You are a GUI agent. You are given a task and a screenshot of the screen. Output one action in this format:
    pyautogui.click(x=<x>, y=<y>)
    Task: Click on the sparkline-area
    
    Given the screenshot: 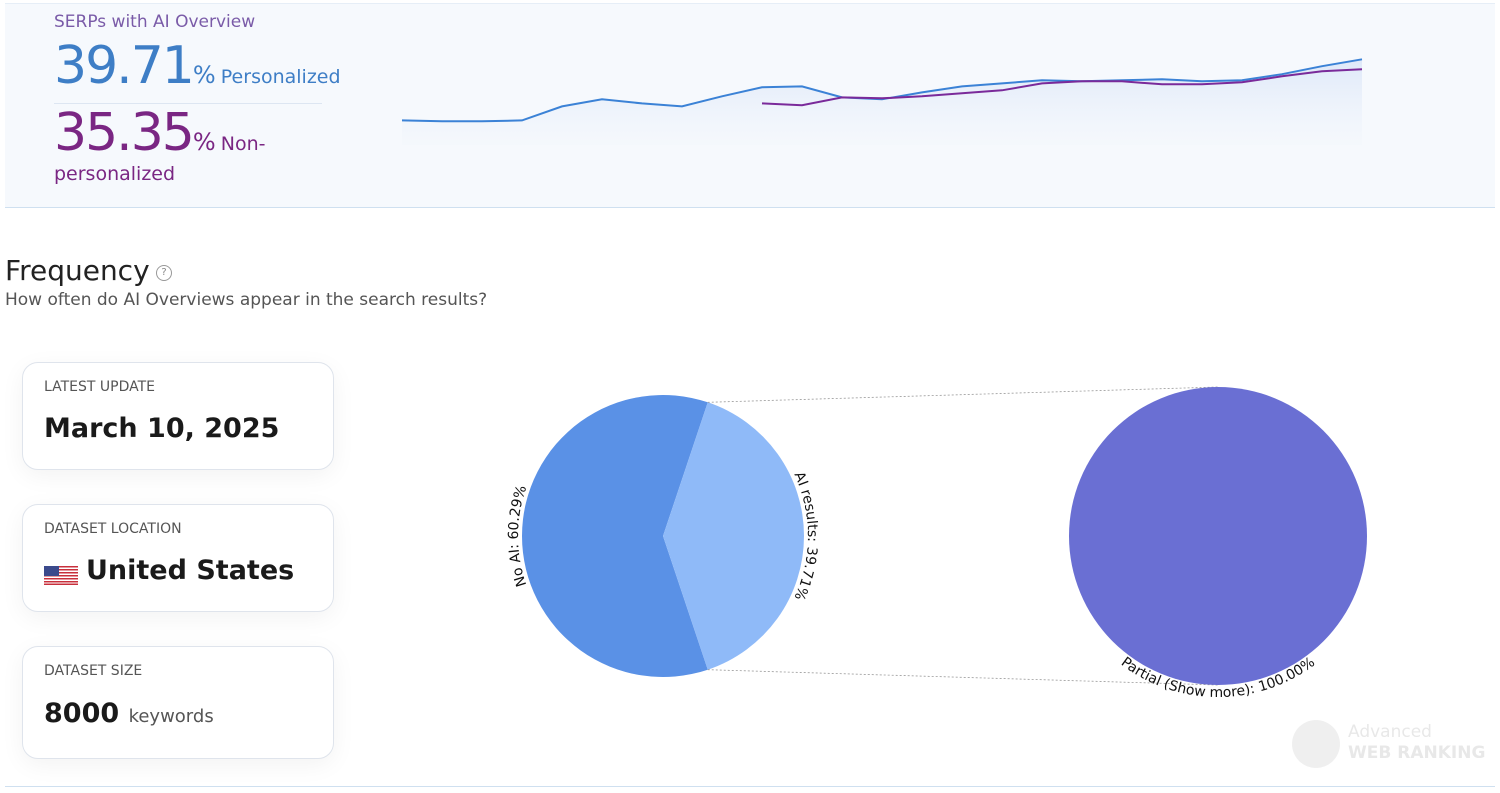 What is the action you would take?
    pyautogui.click(x=882, y=102)
    